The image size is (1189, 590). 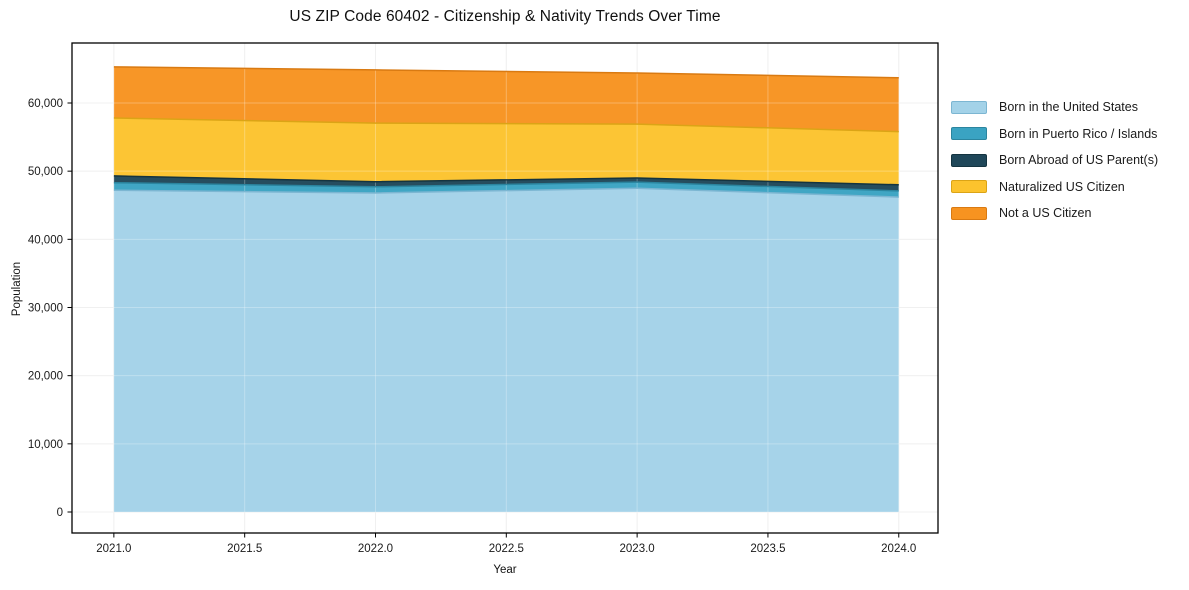 I want to click on legend-item: Born in Puerto Rico / Islands, so click(x=1054, y=134).